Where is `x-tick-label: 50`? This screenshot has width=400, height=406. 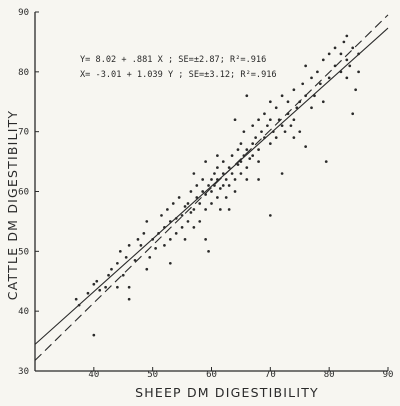 x-tick-label: 50 is located at coordinates (152, 375).